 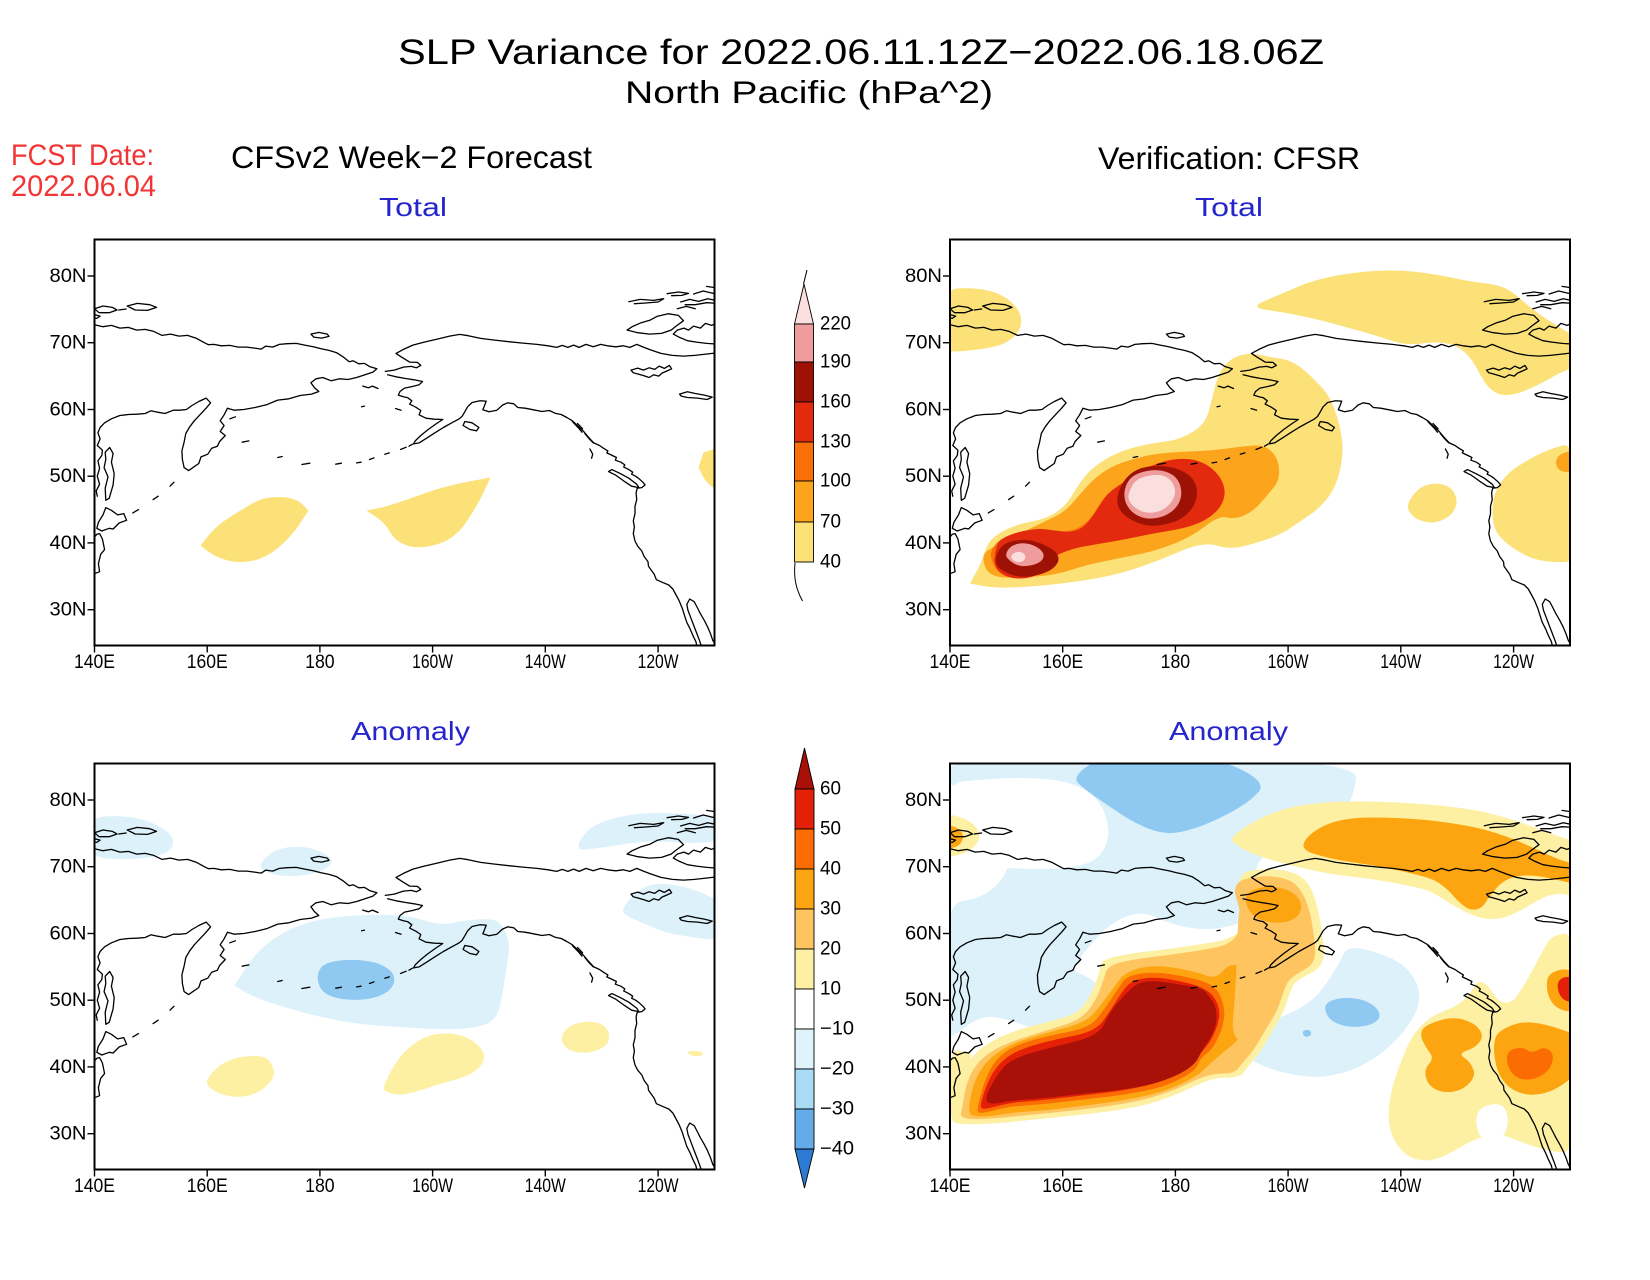 I want to click on svg-text: 220, so click(x=835, y=324).